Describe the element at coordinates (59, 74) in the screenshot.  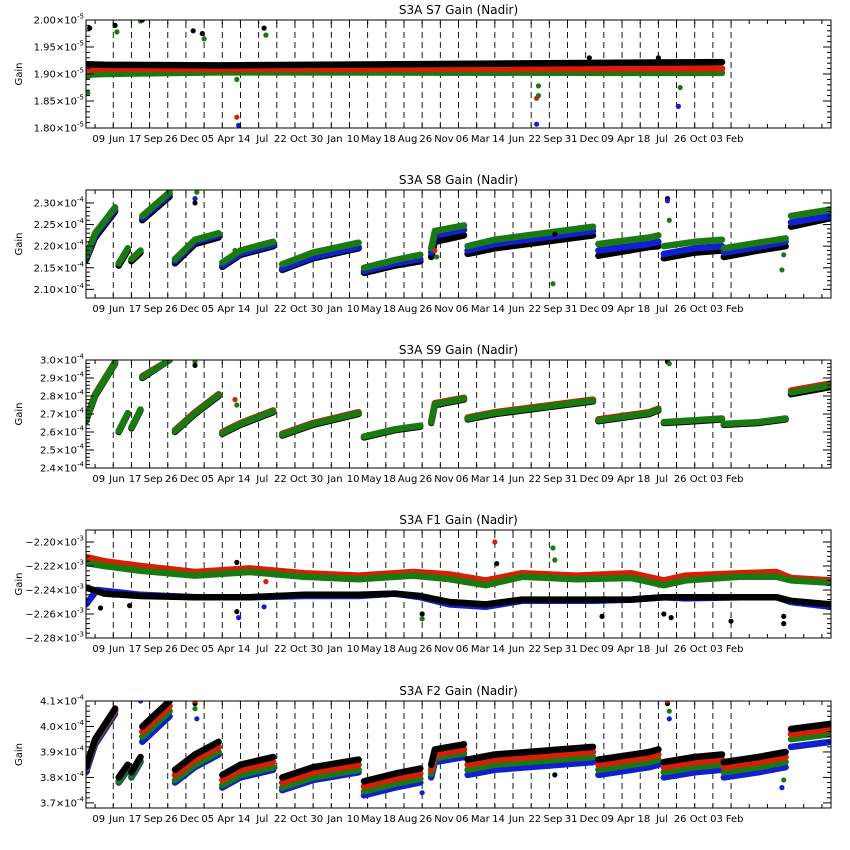
I see `y-tick-label: 1.90×10⁻⁵` at that location.